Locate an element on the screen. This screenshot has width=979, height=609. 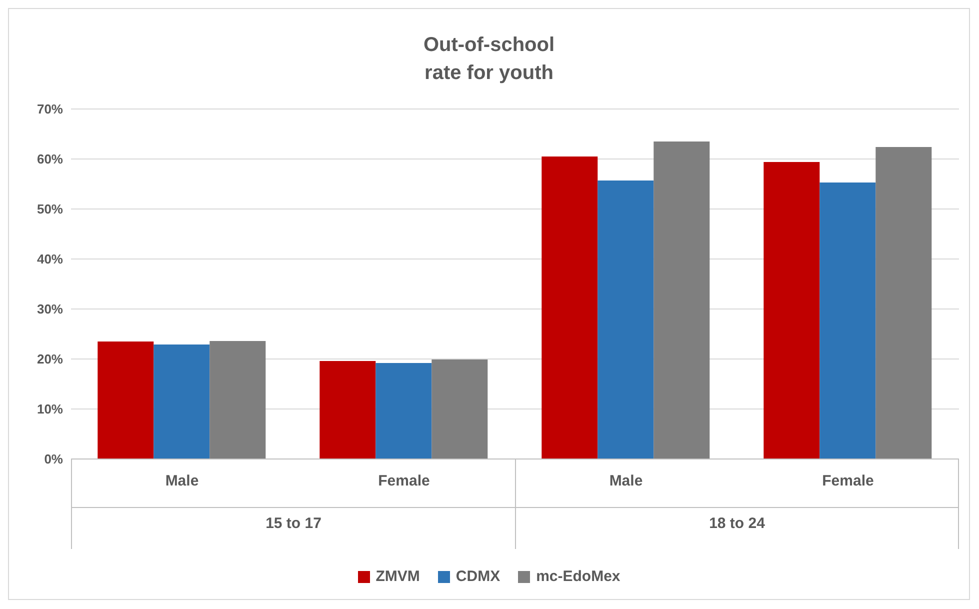
legend-label: CDMX is located at coordinates (477, 576).